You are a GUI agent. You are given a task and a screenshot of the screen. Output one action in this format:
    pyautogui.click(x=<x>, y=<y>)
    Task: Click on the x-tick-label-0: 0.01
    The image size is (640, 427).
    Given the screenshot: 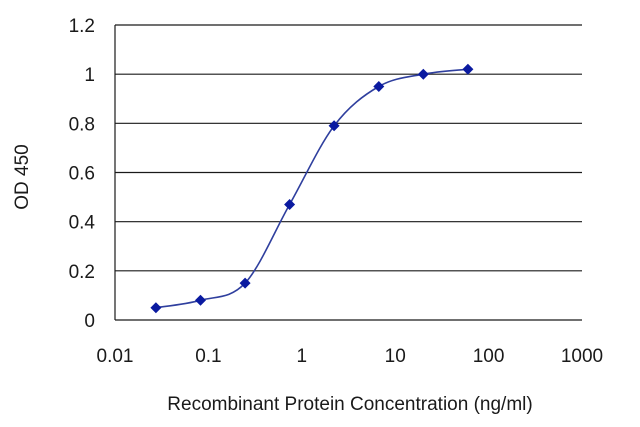 What is the action you would take?
    pyautogui.click(x=115, y=356)
    